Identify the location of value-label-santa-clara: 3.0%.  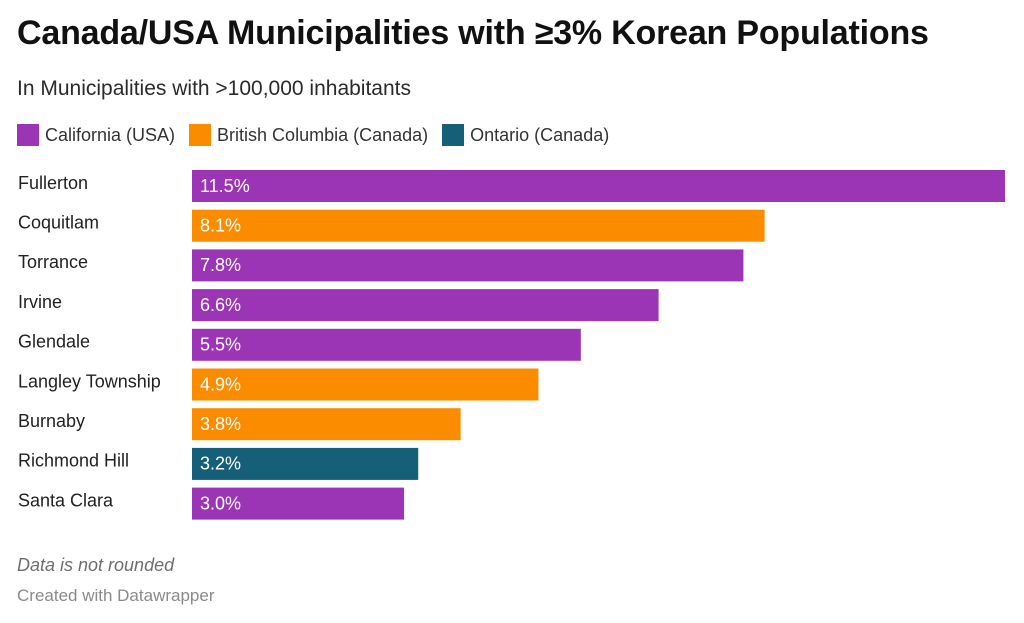
(220, 503).